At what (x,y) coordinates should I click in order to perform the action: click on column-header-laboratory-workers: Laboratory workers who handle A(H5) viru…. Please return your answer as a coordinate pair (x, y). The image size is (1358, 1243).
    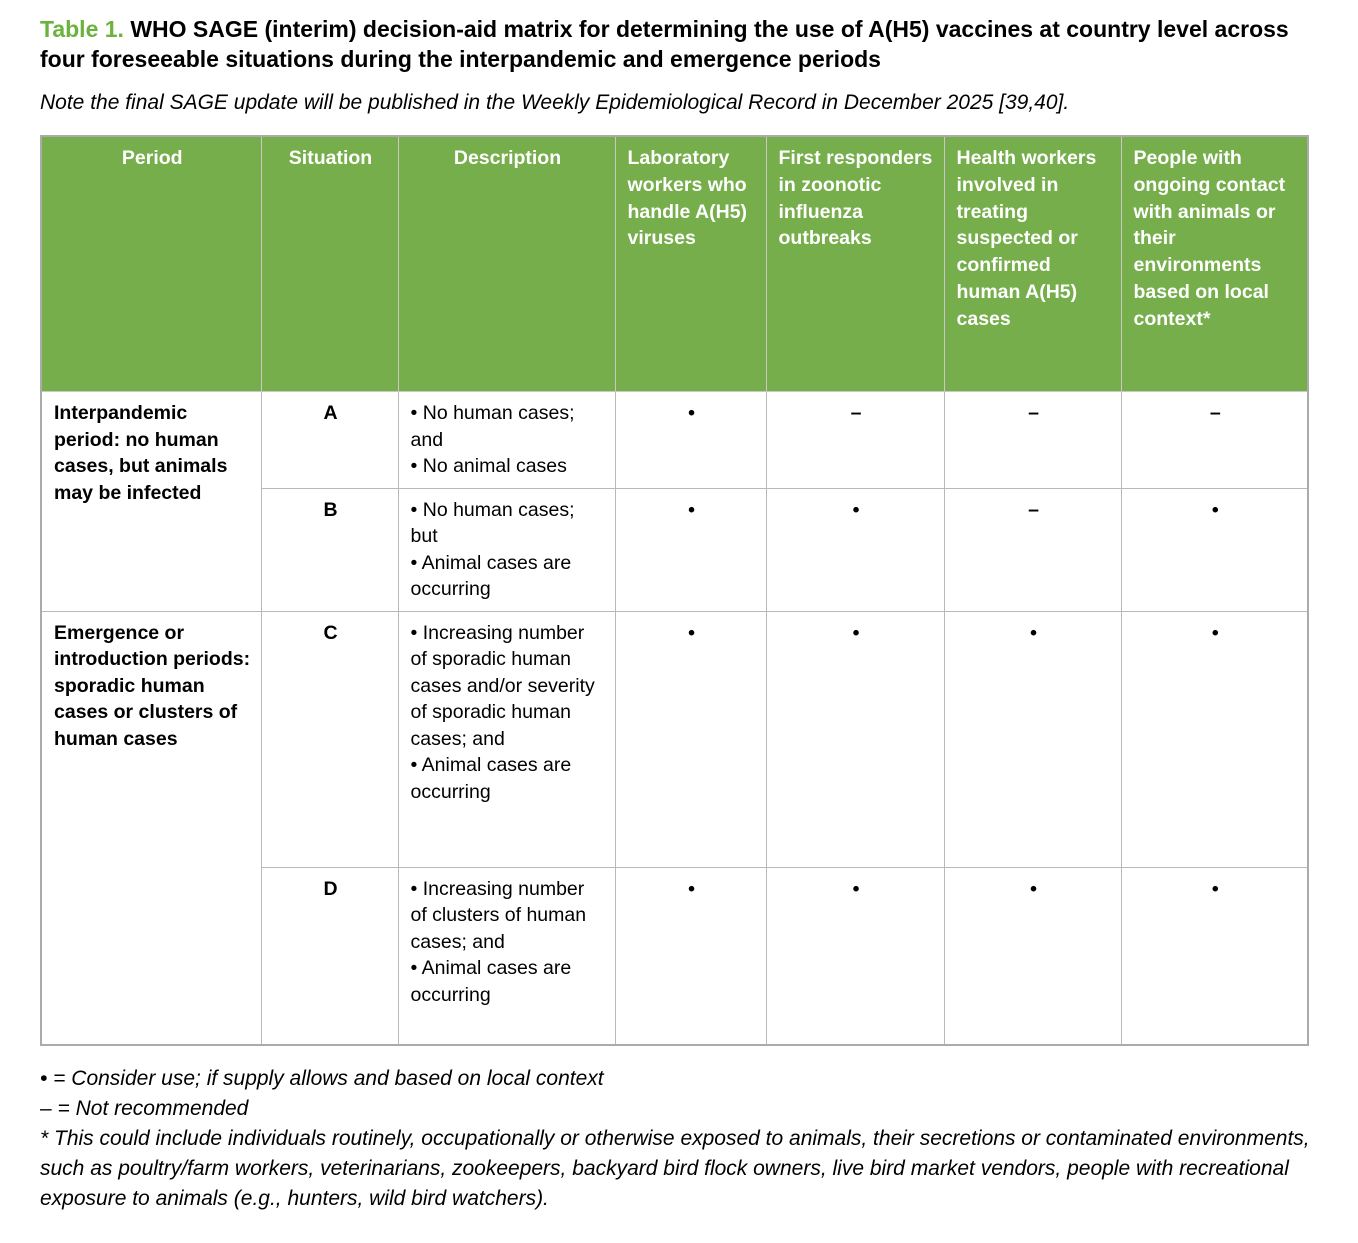
    Looking at the image, I should click on (690, 264).